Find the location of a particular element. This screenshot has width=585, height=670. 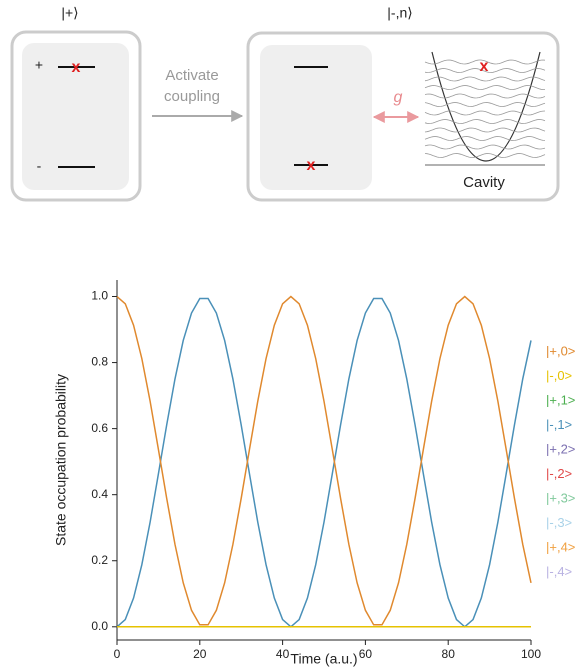

legend-entry: |+,2> is located at coordinates (560, 448).